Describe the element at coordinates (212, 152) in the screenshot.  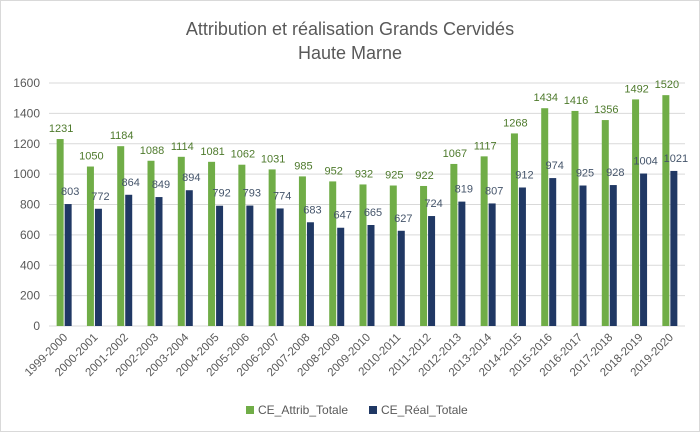
I see `data-label-attrib: 1081` at that location.